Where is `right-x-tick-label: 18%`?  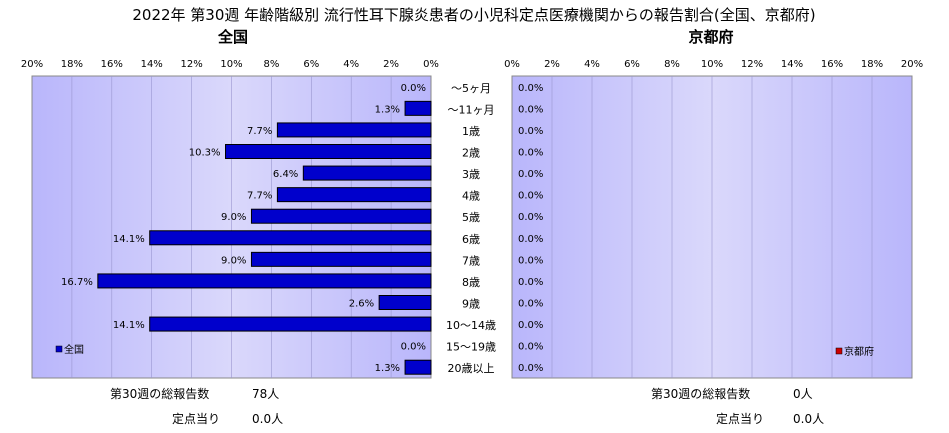
right-x-tick-label: 18% is located at coordinates (872, 64).